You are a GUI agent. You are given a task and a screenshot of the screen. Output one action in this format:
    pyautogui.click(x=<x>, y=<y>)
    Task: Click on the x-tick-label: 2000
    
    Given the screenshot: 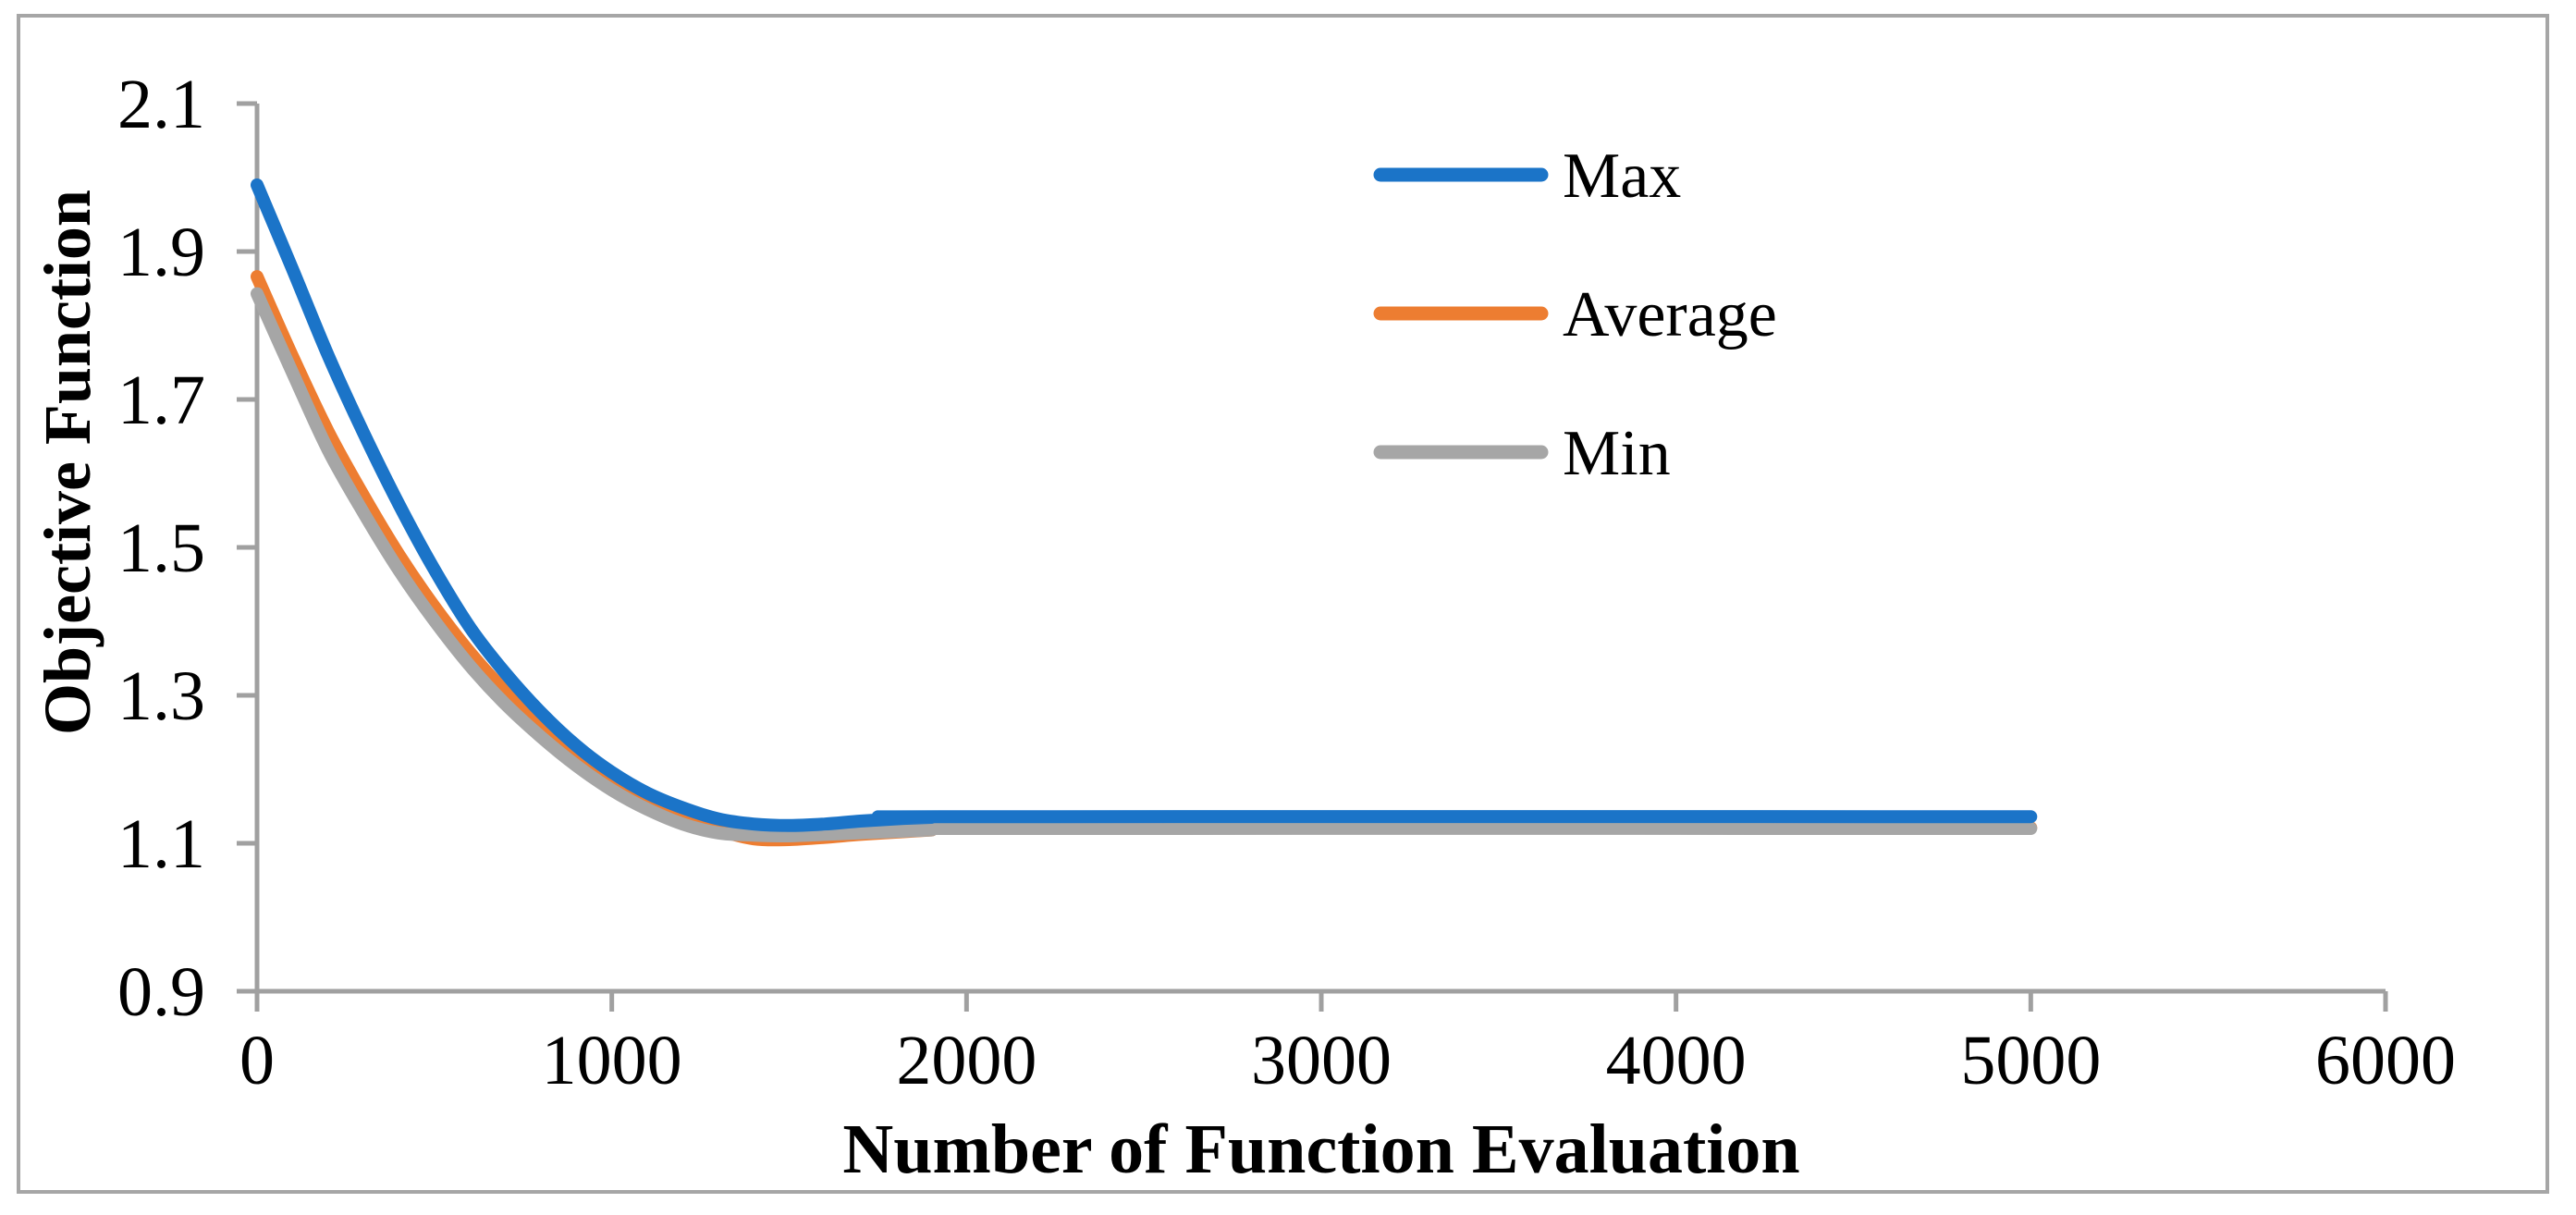 What is the action you would take?
    pyautogui.click(x=966, y=1060)
    